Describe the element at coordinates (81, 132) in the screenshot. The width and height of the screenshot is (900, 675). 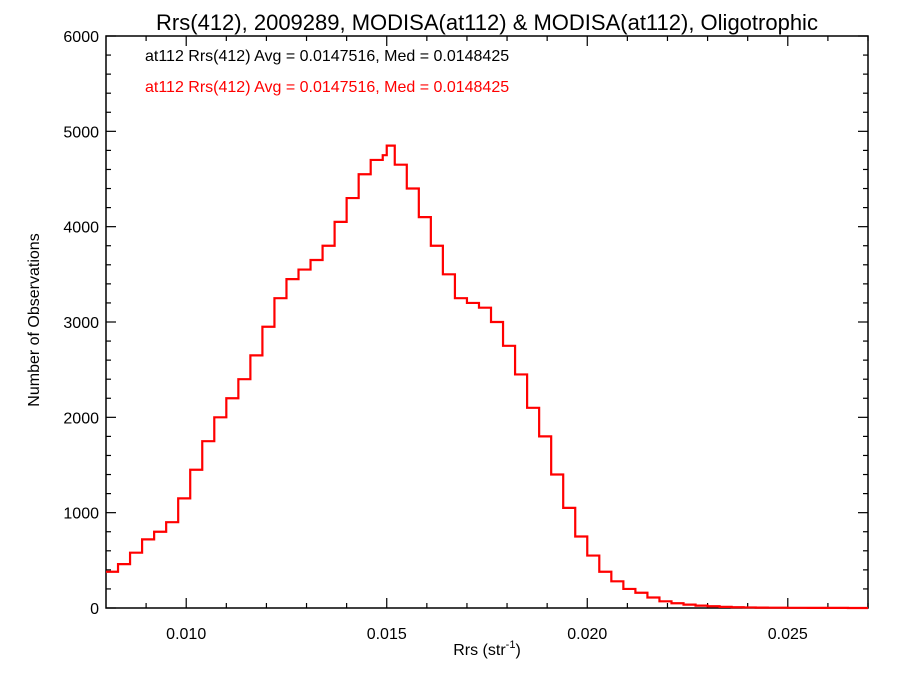
I see `y-tick-label: 5000` at that location.